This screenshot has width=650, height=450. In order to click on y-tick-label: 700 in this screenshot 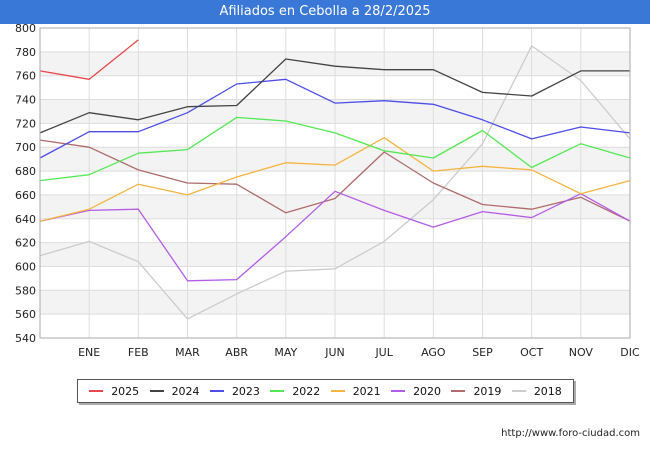, I will do `click(25, 147)`.